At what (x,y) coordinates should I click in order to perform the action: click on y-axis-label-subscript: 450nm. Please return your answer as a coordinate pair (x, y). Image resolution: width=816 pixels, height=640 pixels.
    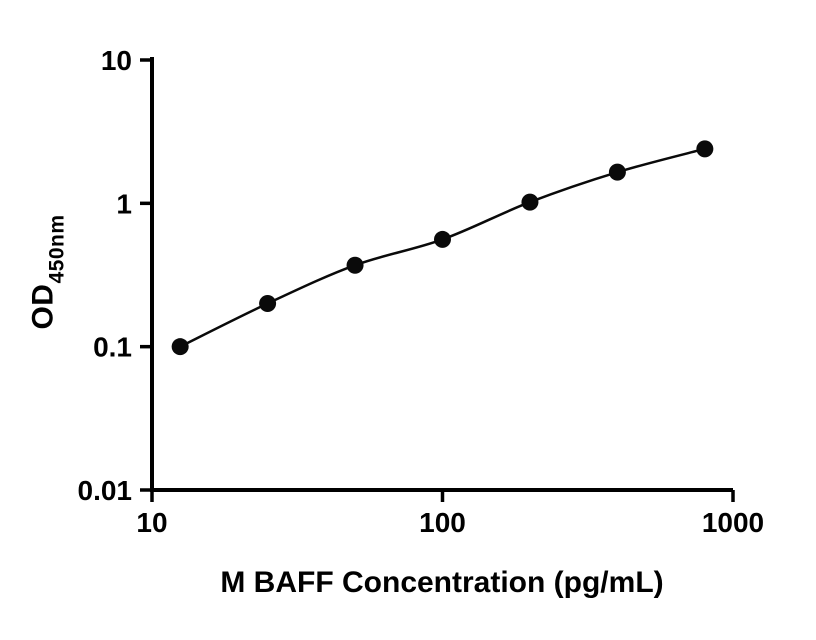
    Looking at the image, I should click on (57, 249).